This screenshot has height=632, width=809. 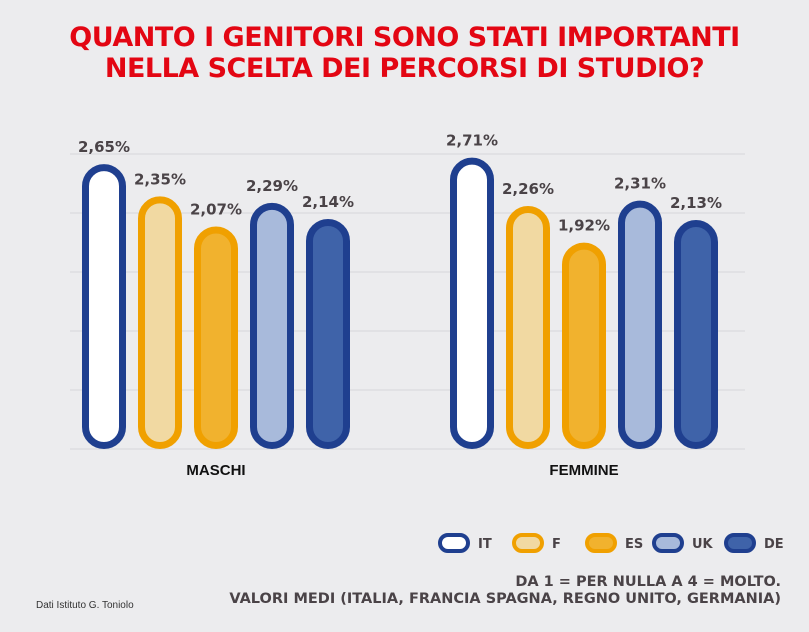 What do you see at coordinates (584, 226) in the screenshot?
I see `data-label: 1,92%` at bounding box center [584, 226].